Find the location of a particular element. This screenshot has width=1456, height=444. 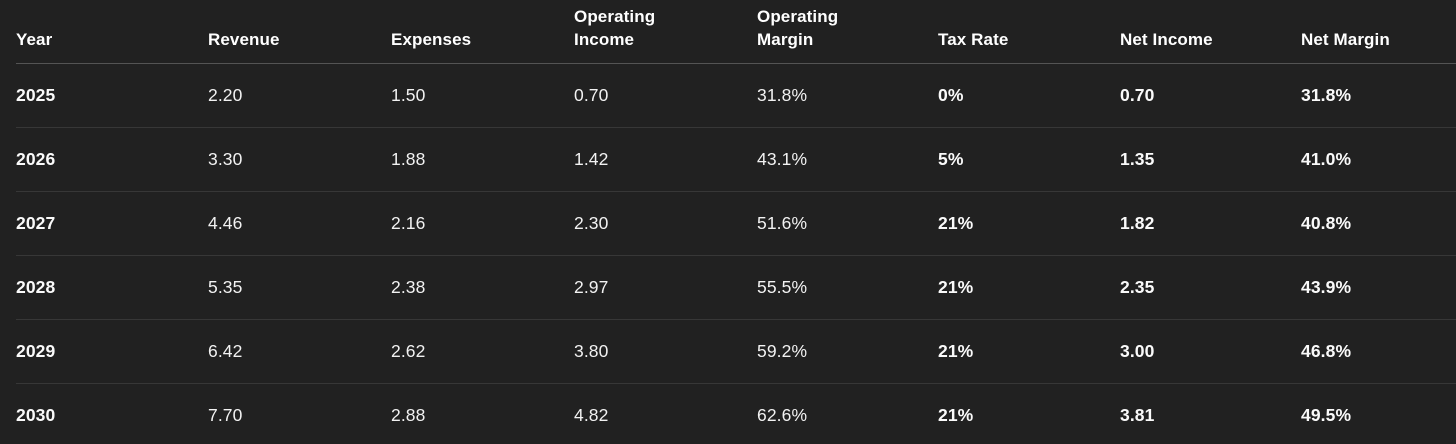

cell-year: 2027 is located at coordinates (36, 223).